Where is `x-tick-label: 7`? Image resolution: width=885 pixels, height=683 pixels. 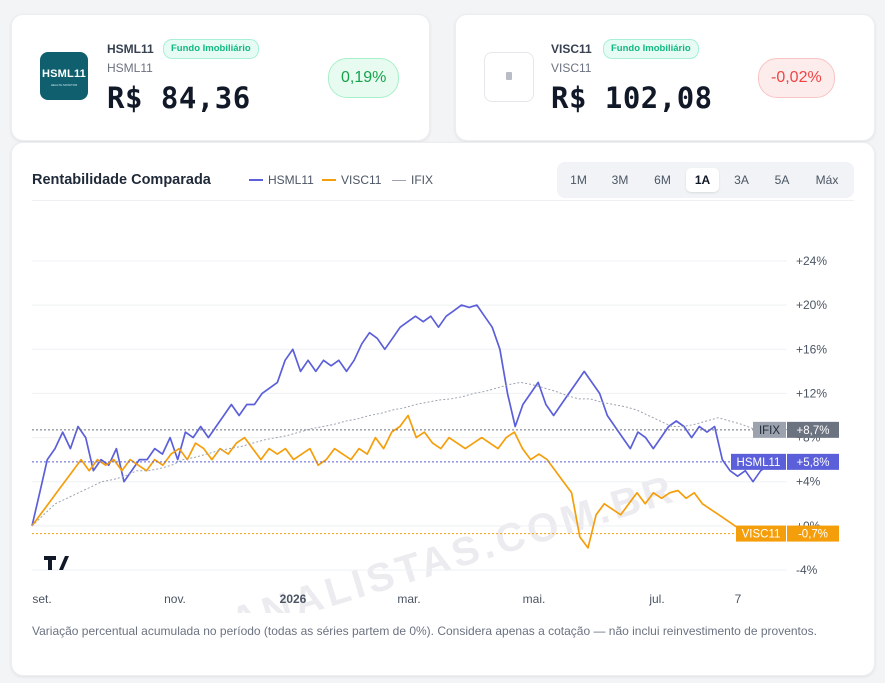
x-tick-label: 7 is located at coordinates (738, 599).